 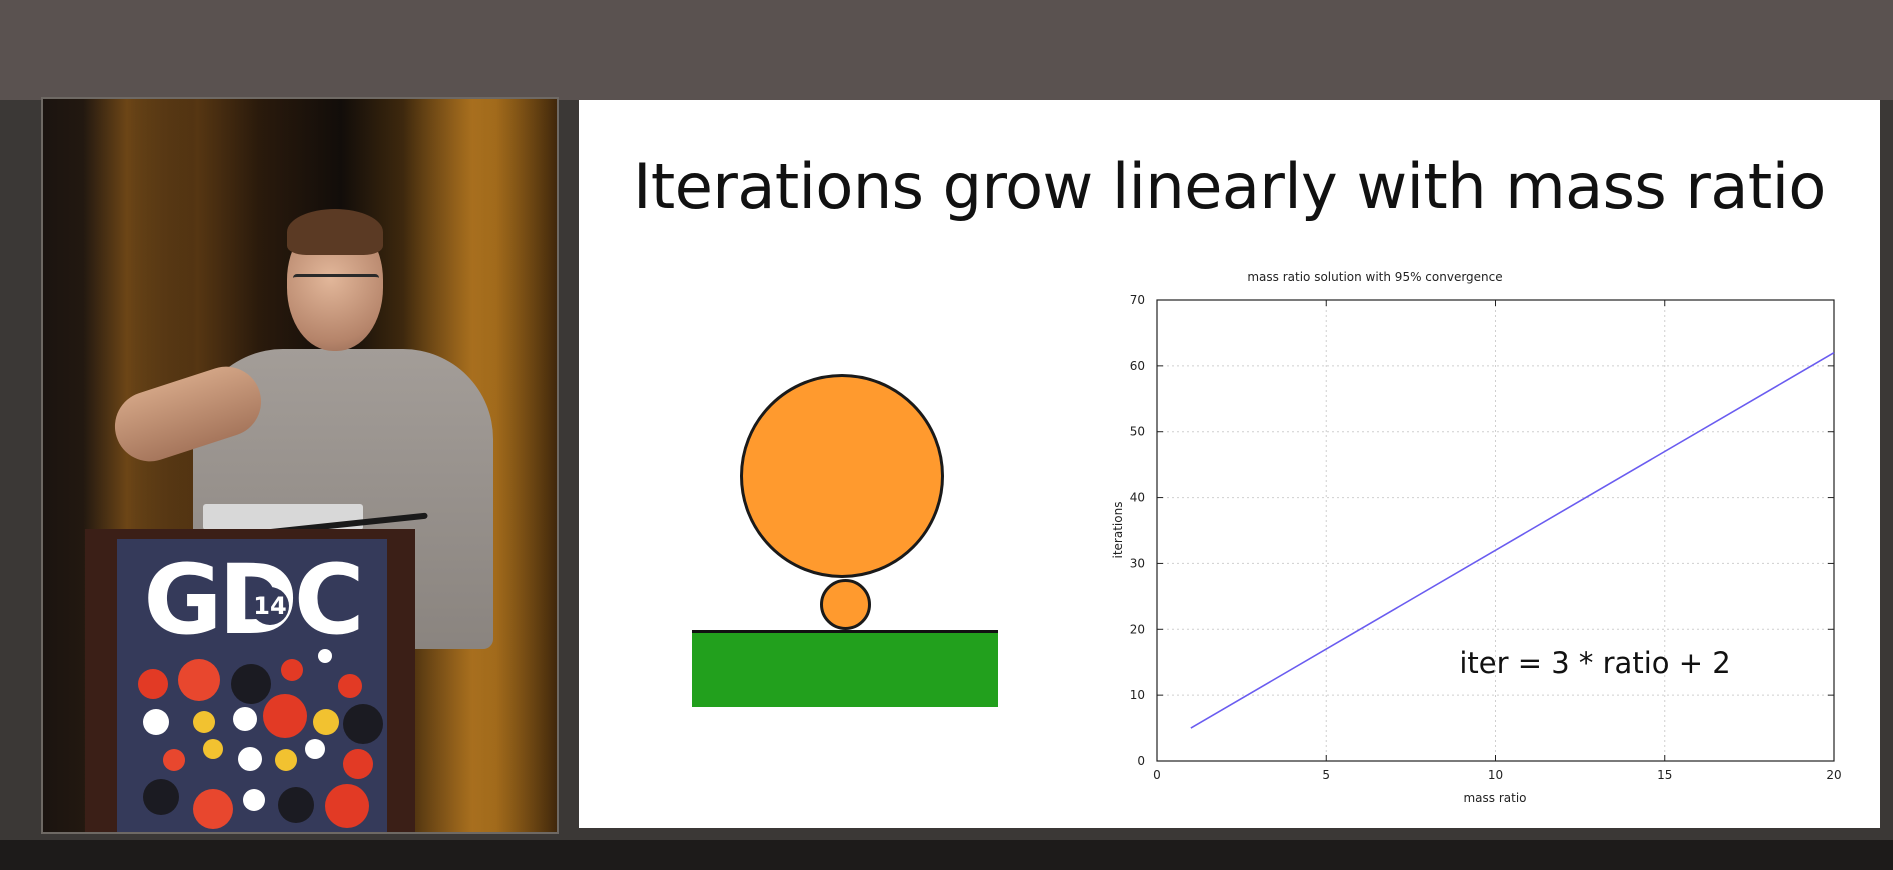 What do you see at coordinates (1118, 530) in the screenshot?
I see `y-axis-label: iterations` at bounding box center [1118, 530].